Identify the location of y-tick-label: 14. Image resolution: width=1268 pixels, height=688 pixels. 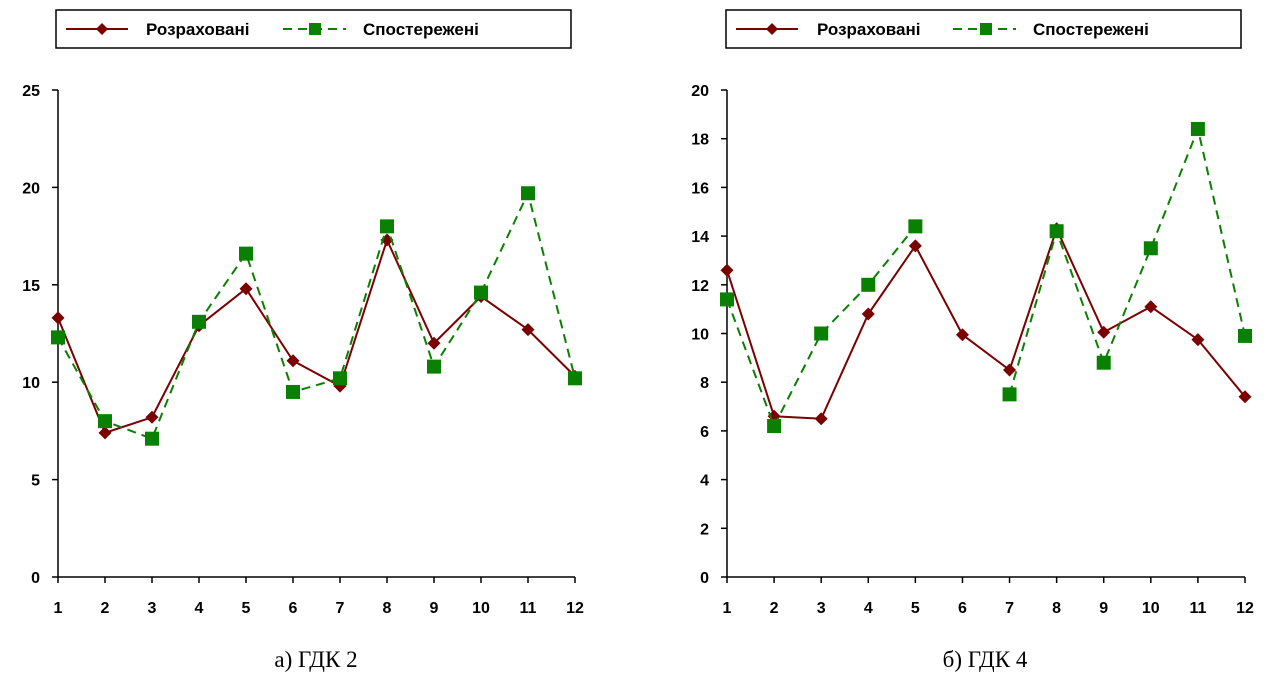
(700, 237).